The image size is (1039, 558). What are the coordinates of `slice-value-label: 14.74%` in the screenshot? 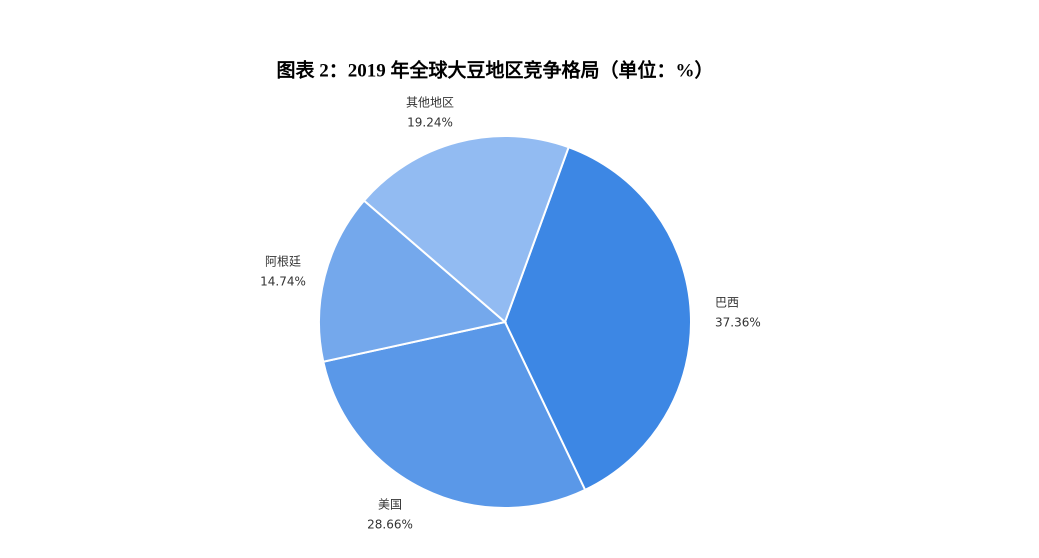 It's located at (283, 282).